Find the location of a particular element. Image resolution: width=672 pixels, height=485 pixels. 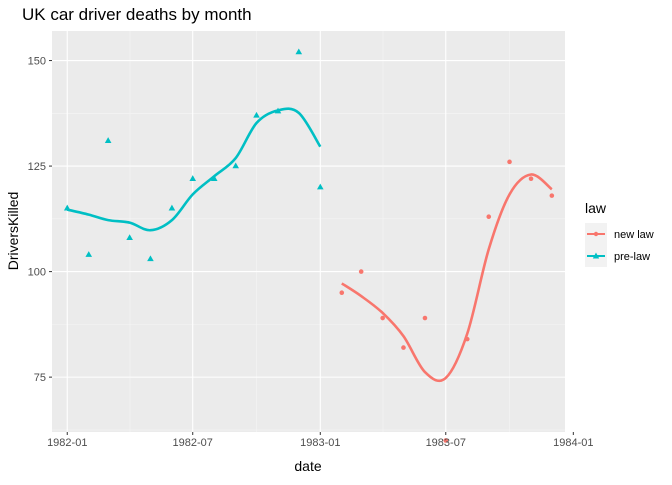

smooth-line-new-law is located at coordinates (447, 278).